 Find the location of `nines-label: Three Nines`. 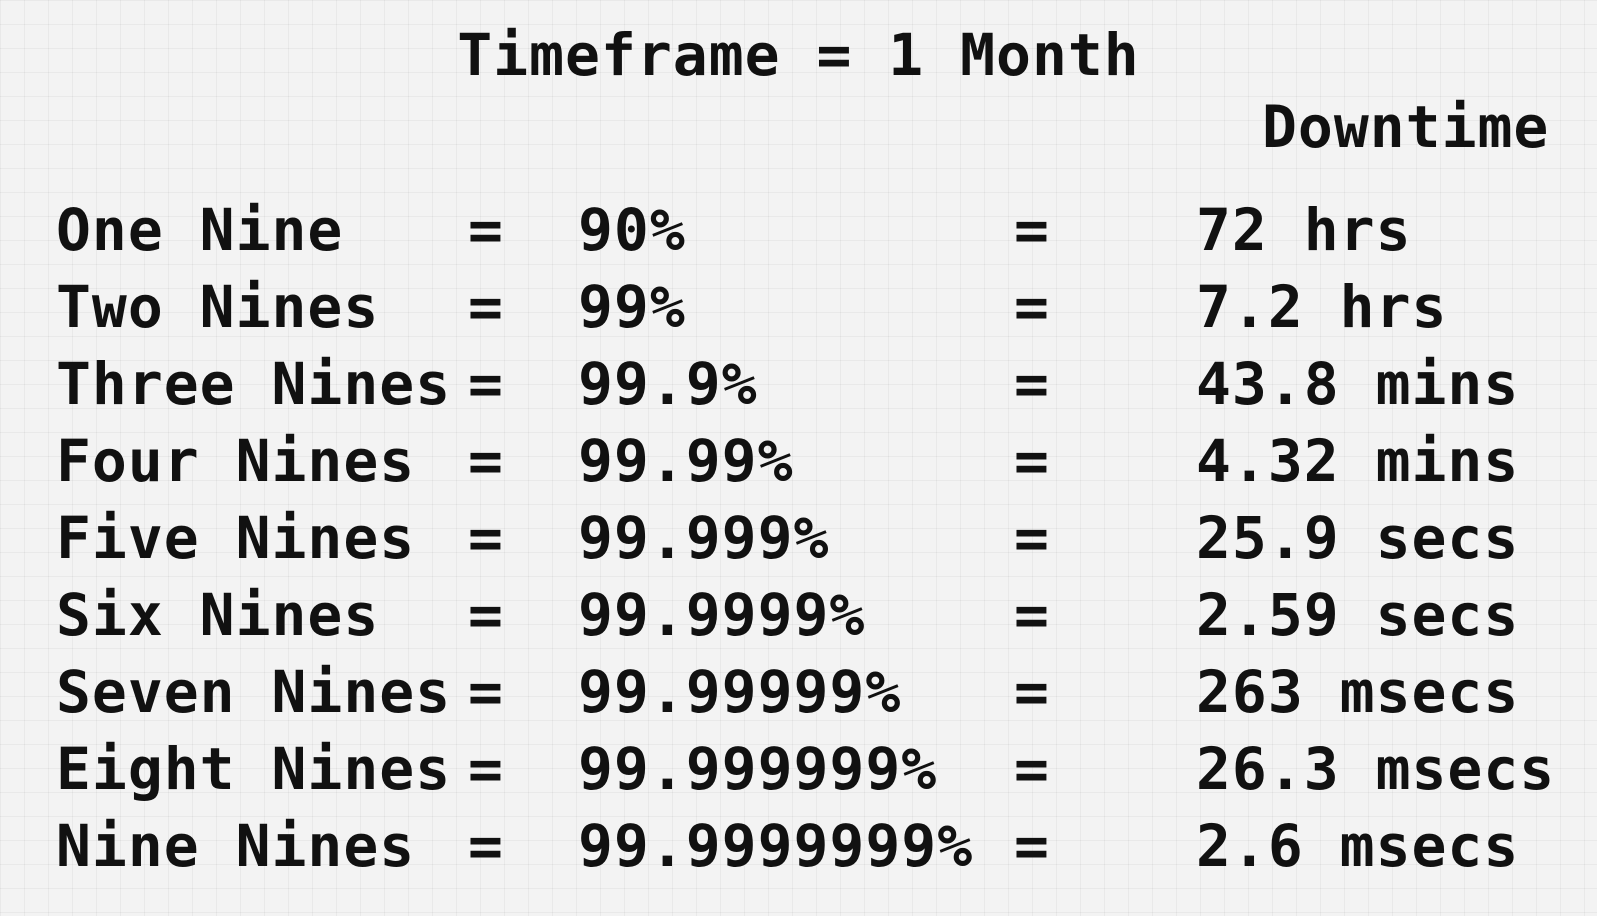

nines-label: Three Nines is located at coordinates (254, 384).